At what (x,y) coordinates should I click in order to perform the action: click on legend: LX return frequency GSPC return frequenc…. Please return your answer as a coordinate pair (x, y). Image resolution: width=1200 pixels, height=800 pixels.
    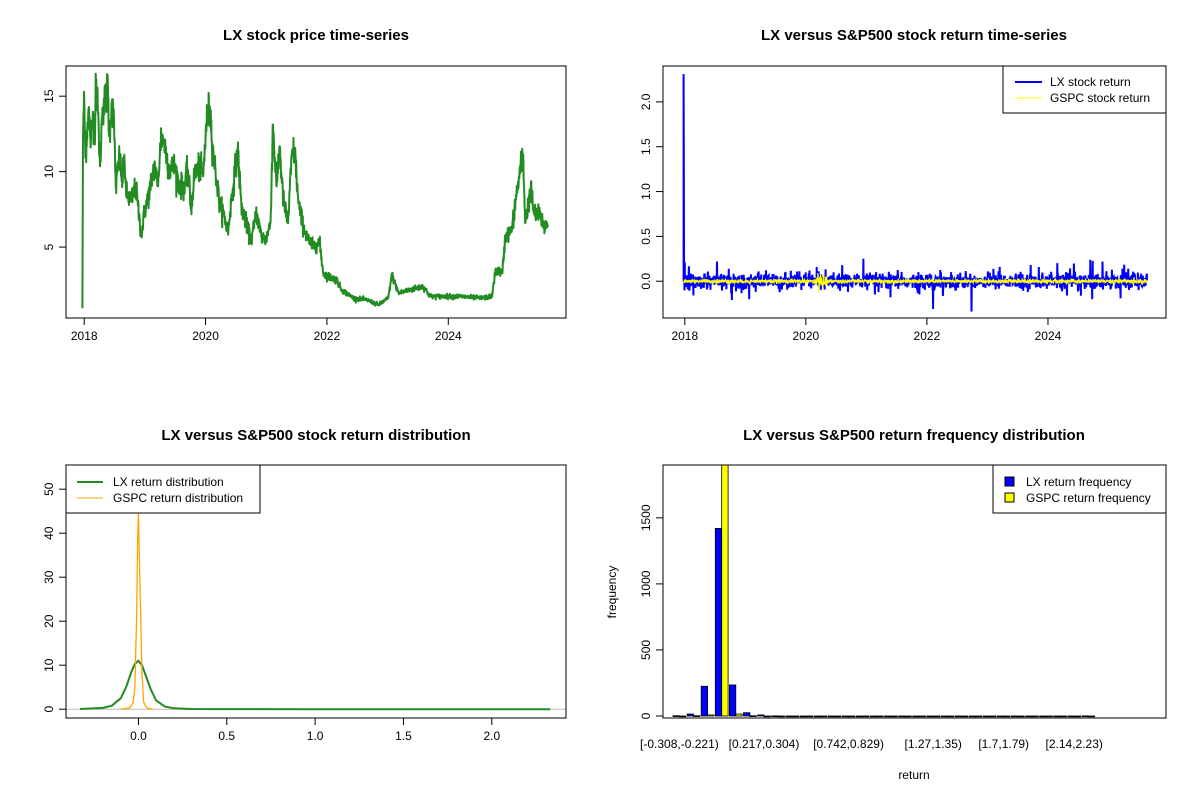
    Looking at the image, I should click on (1079, 489).